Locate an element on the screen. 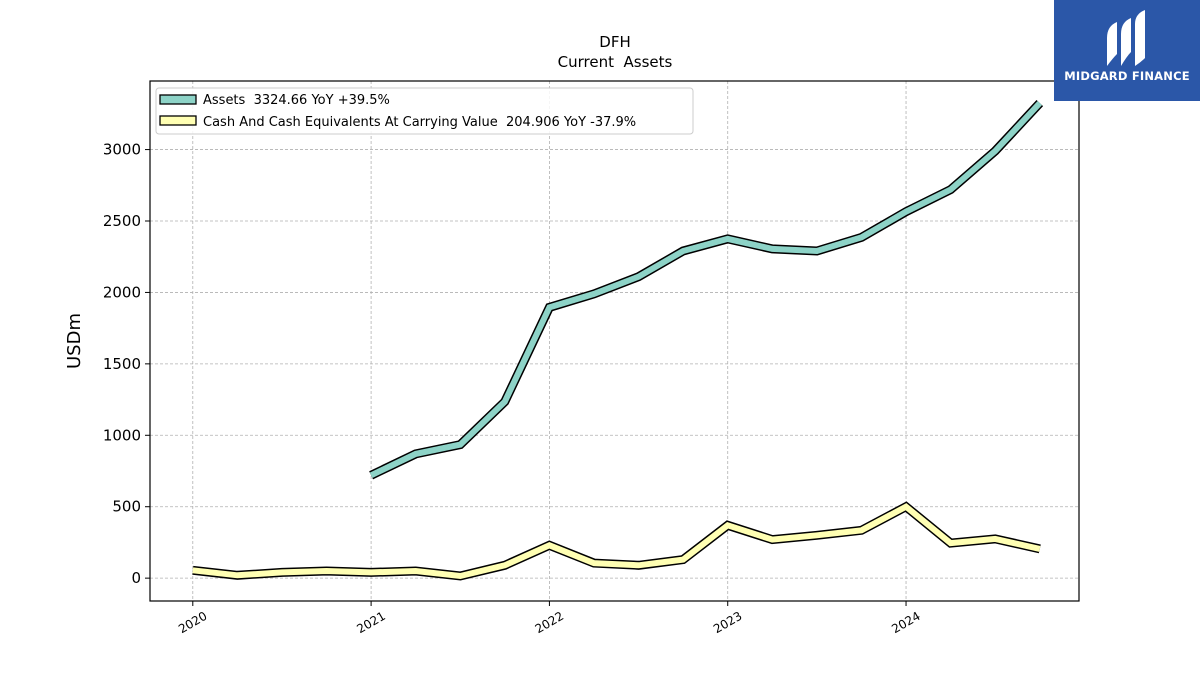  y-axis-label: USDm is located at coordinates (74, 341).